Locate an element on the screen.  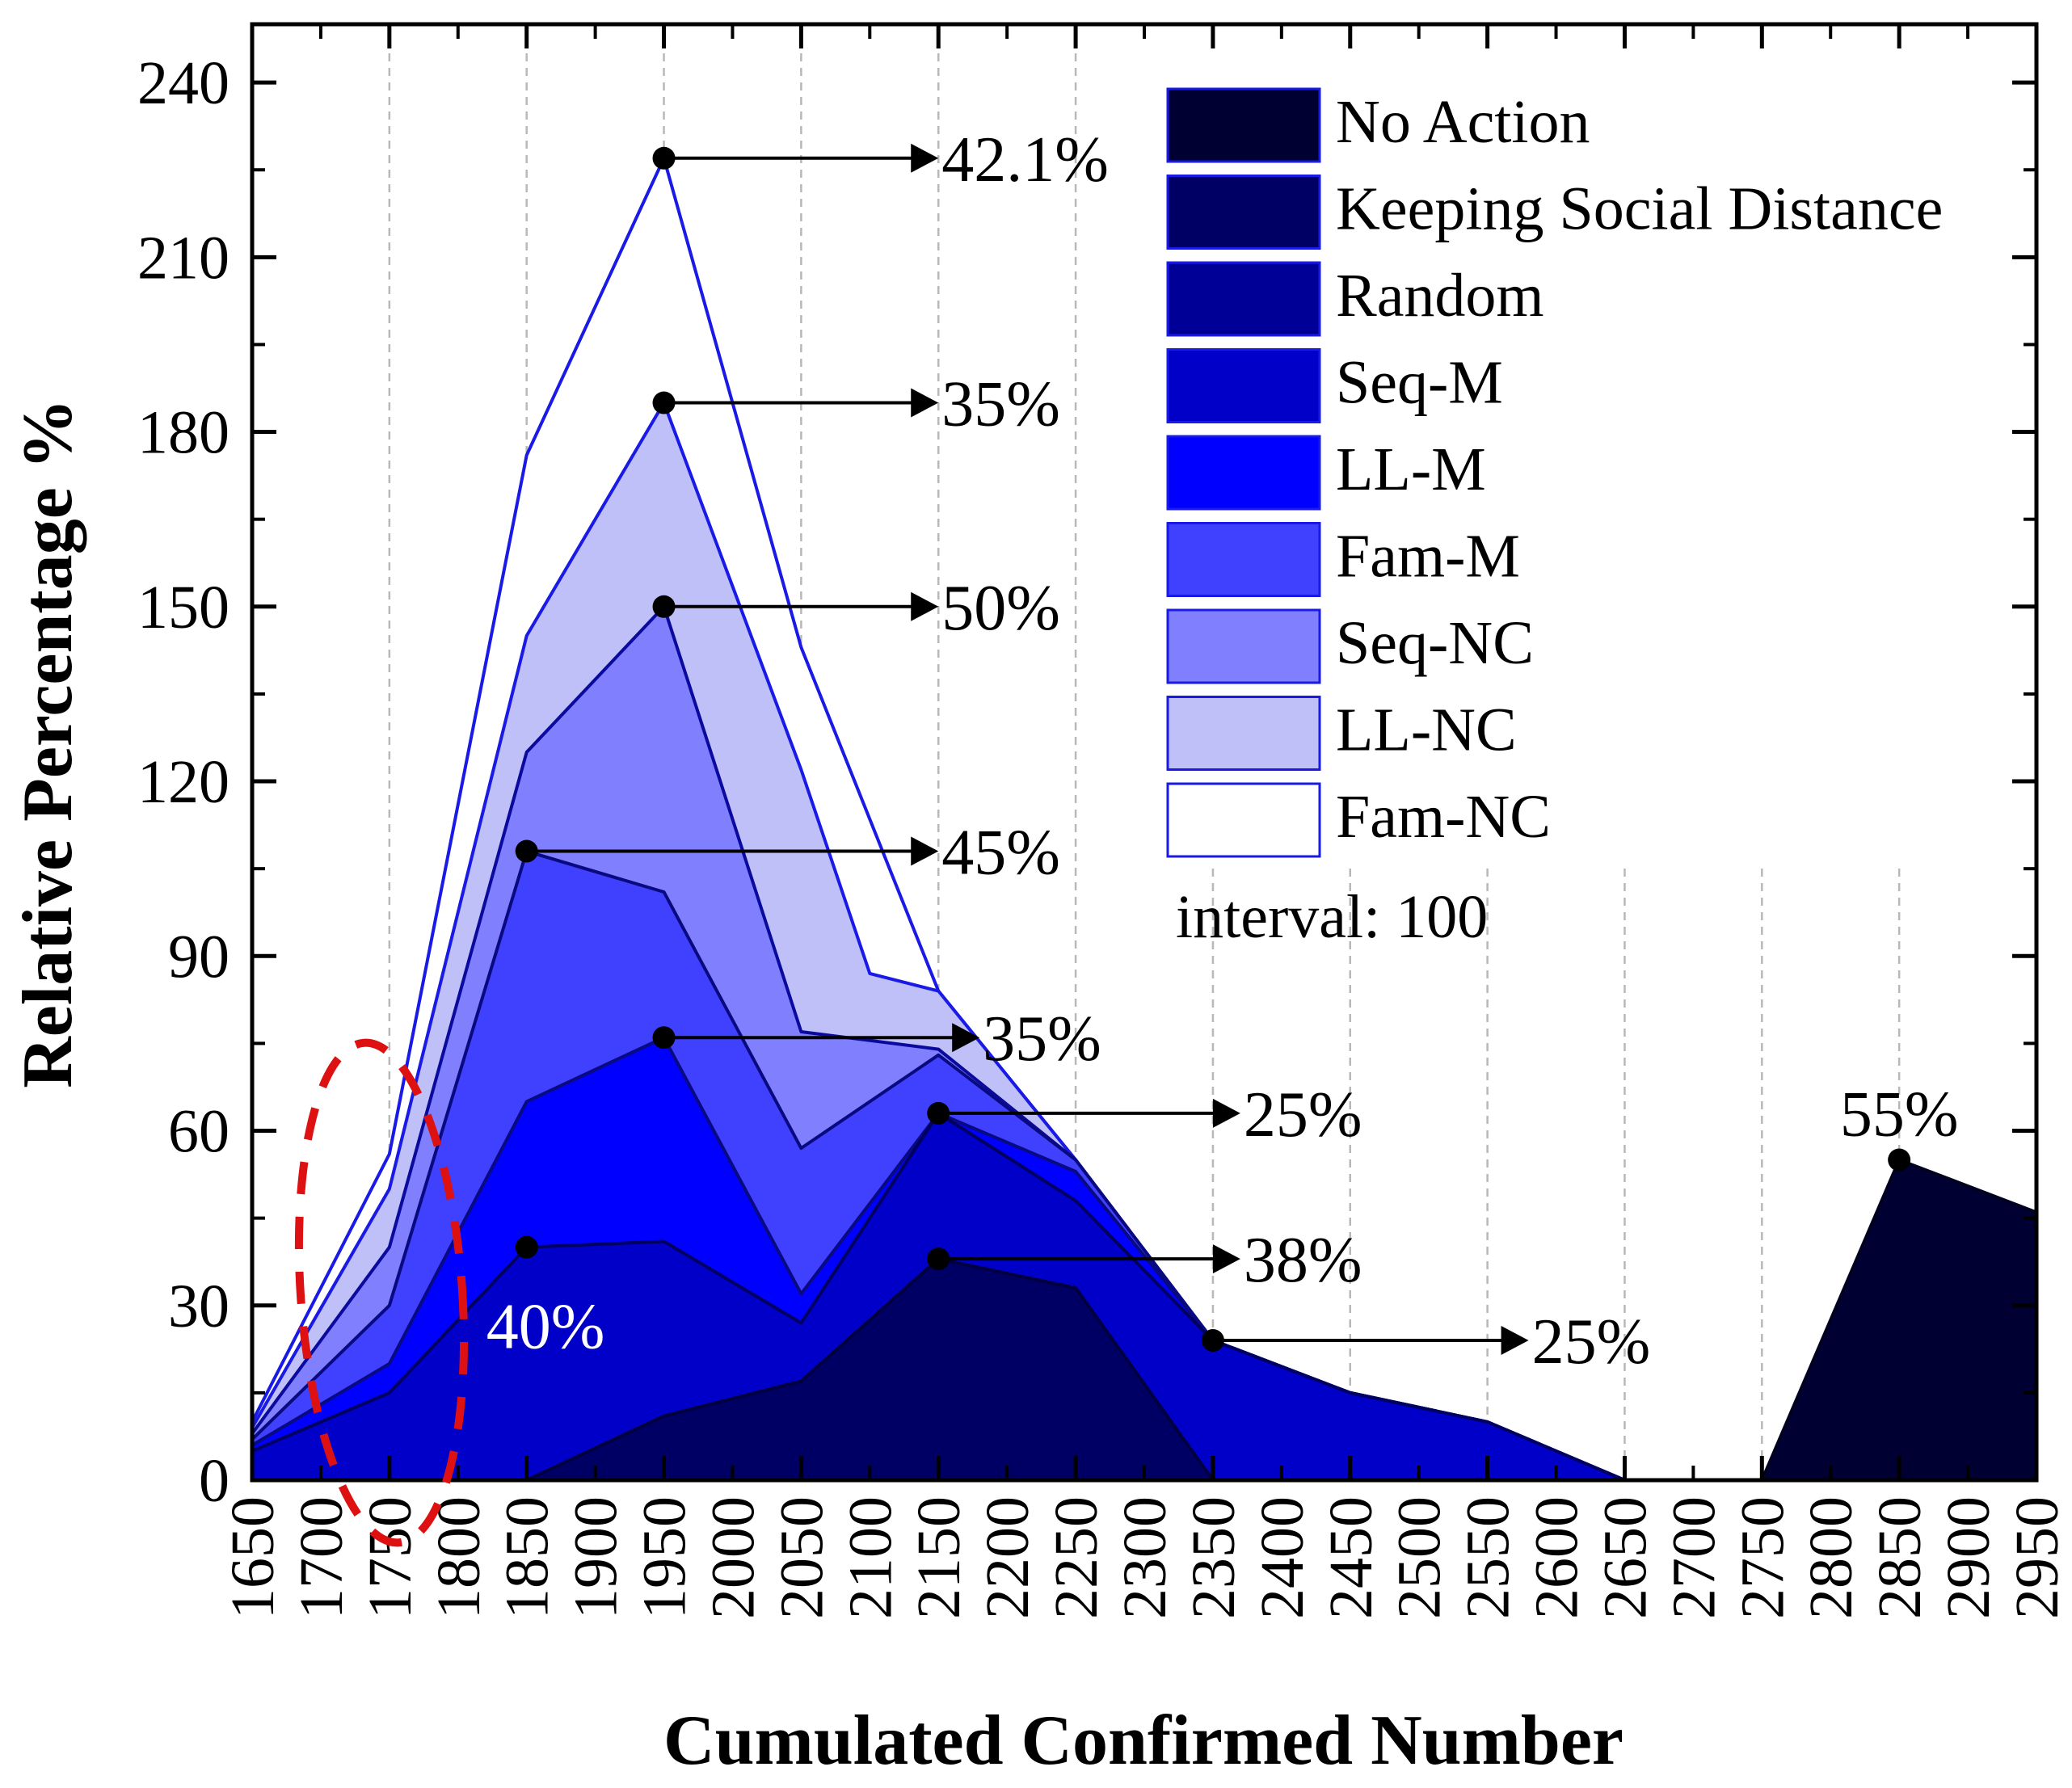
x-tick-label: 2850 is located at coordinates (1900, 1557).